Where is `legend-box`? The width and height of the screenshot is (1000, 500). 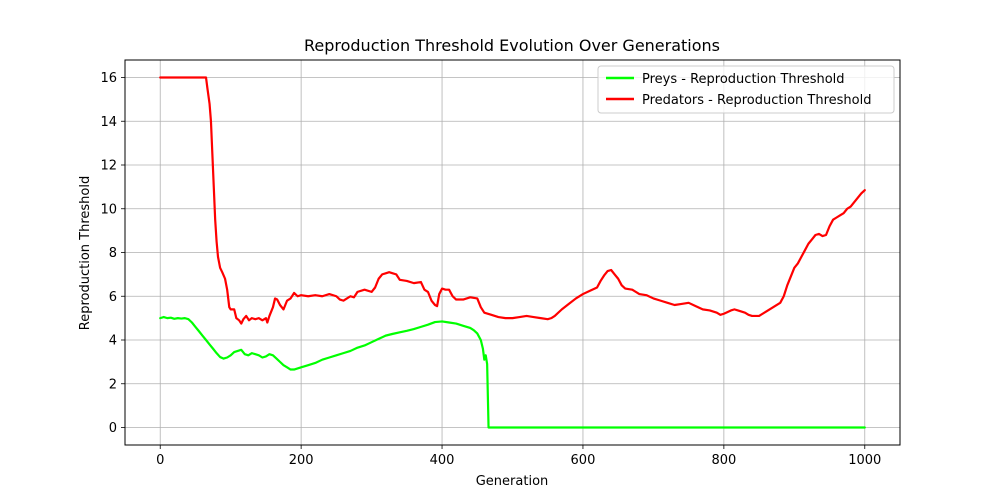
legend-box is located at coordinates (746, 89).